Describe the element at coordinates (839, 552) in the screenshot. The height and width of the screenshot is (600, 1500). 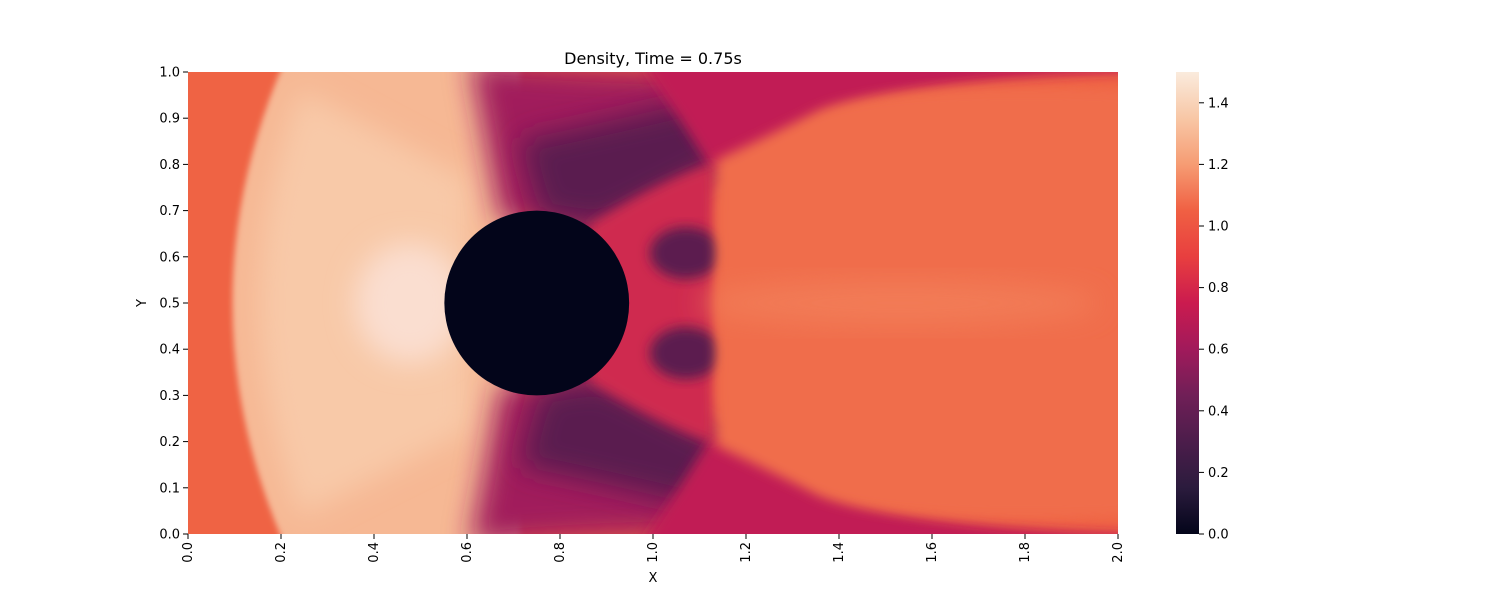
I see `x-tick-label: 1.4` at that location.